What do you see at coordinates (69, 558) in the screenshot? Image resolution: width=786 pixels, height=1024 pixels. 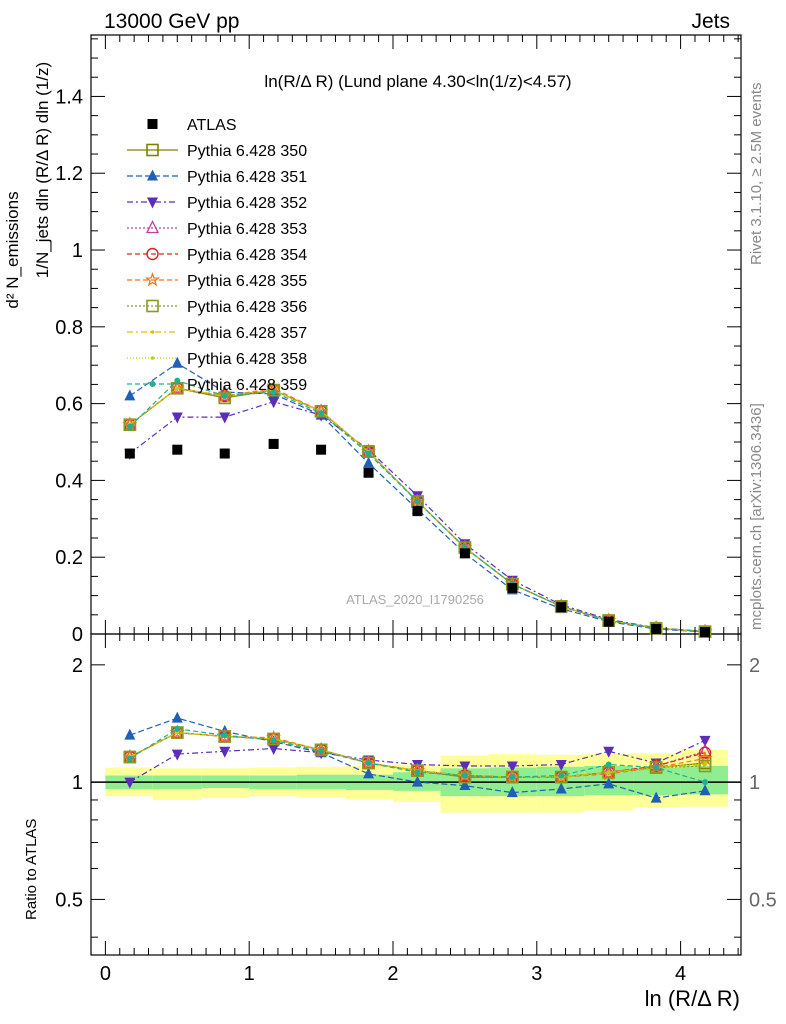 I see `y-tick-label: 0.2` at bounding box center [69, 558].